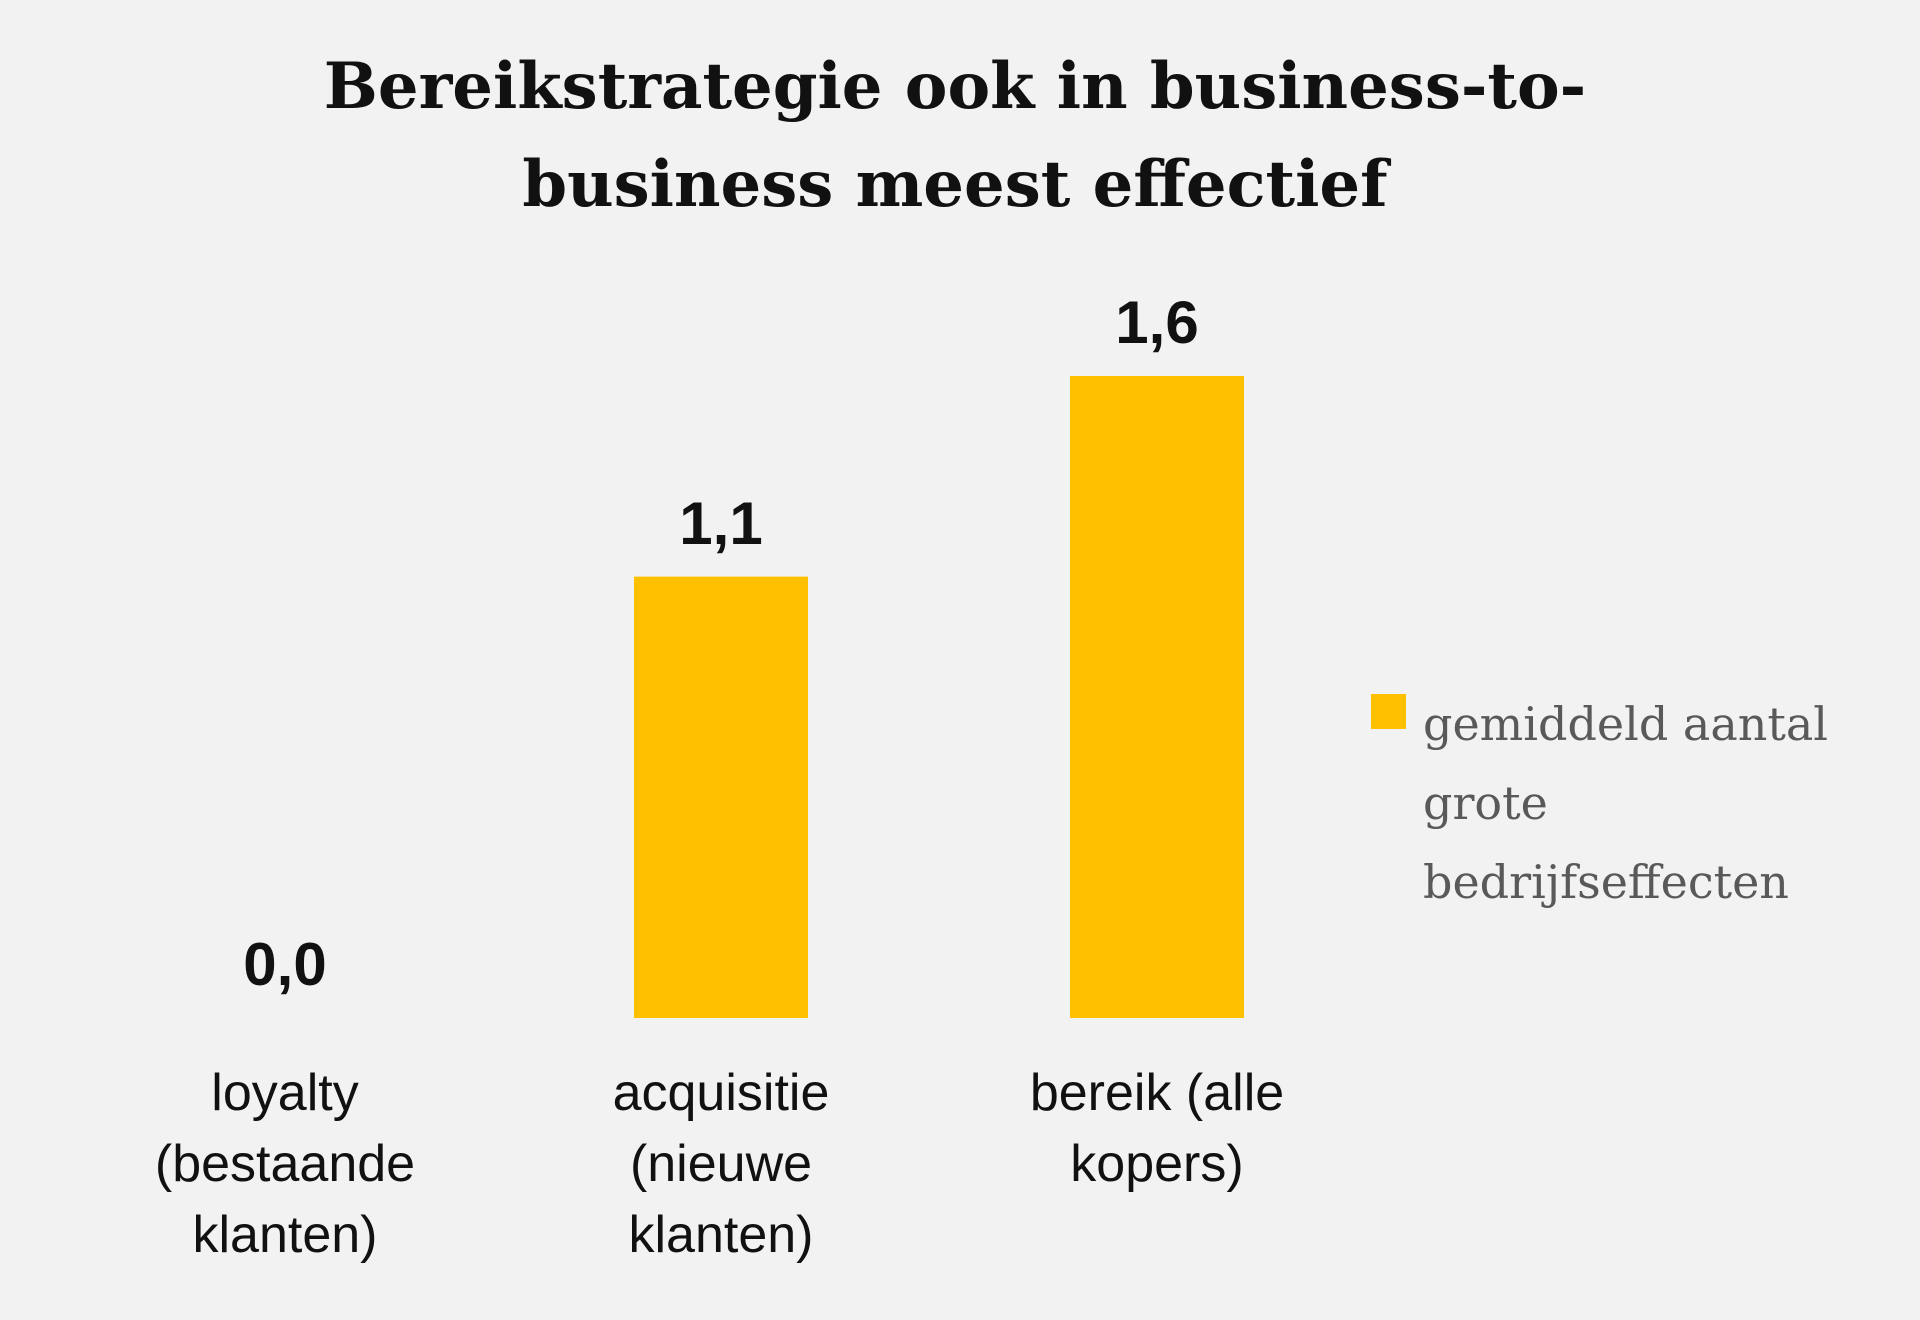  I want to click on legend-label: gemiddeld aantal grote bedrijfseffecten, so click(1625, 803).